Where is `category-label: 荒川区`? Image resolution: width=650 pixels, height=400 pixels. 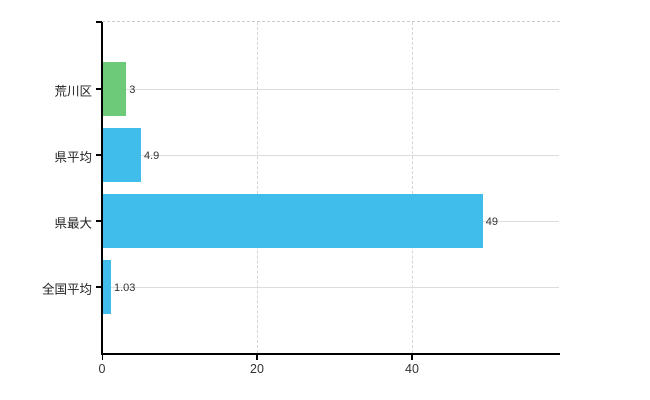 category-label: 荒川区 is located at coordinates (73, 91).